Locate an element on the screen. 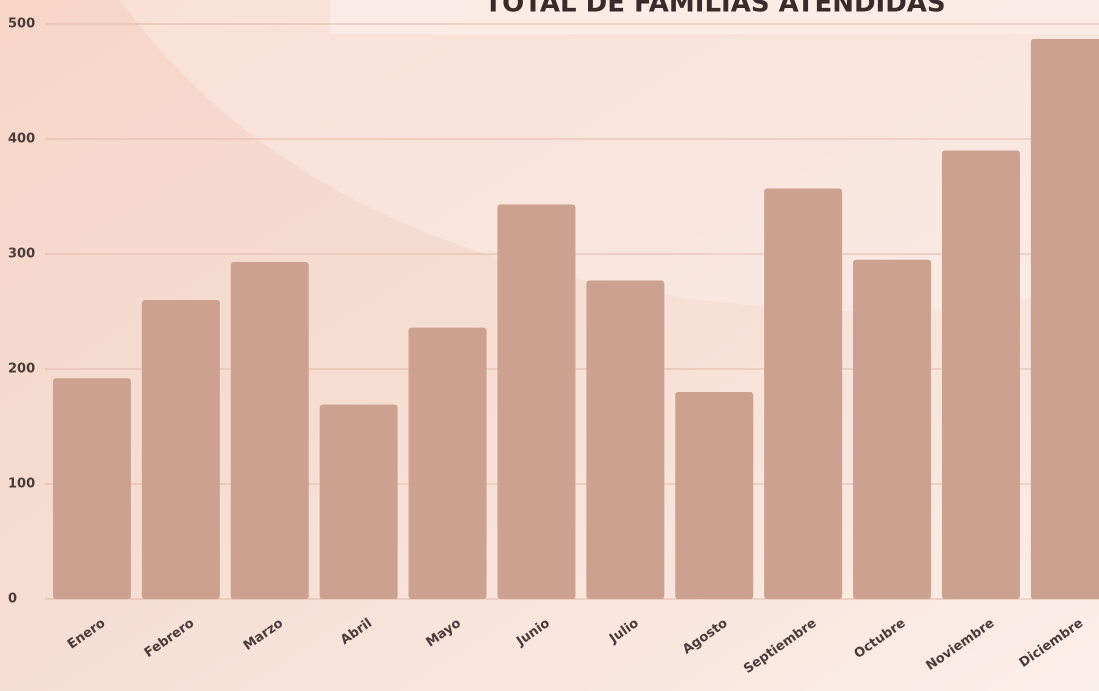  title-band is located at coordinates (714, 17).